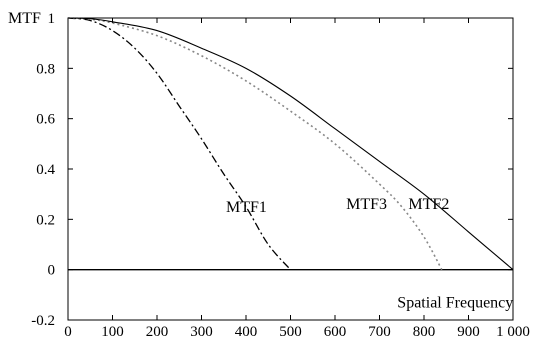  What do you see at coordinates (24, 18) in the screenshot?
I see `annotation-mtf: MTF` at bounding box center [24, 18].